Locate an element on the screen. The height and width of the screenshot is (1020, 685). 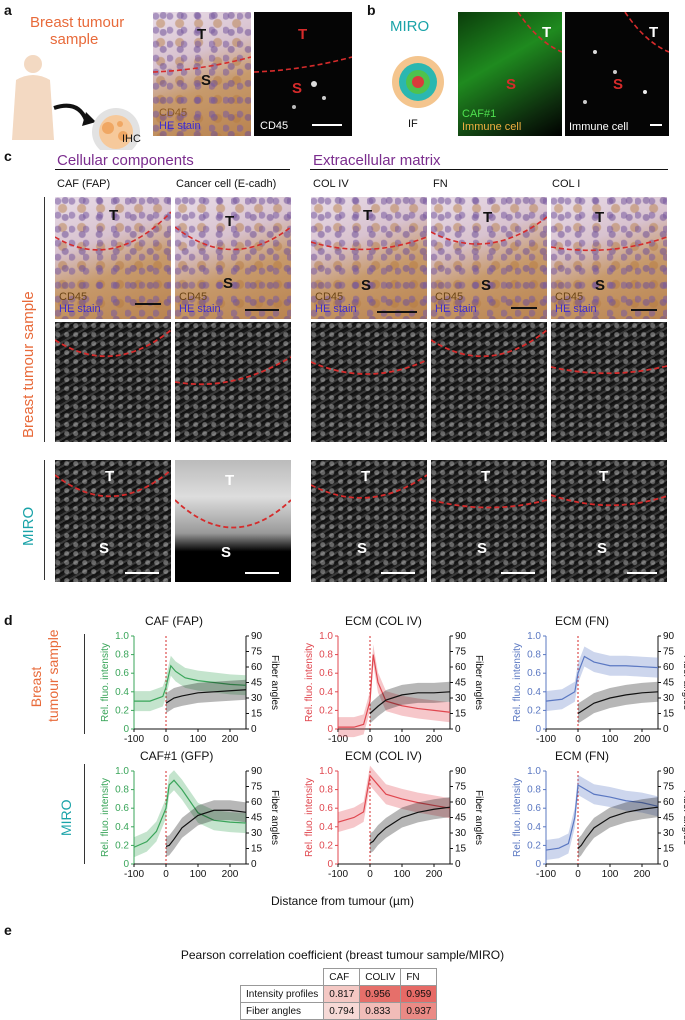
series-band is located at coordinates (618, 702).